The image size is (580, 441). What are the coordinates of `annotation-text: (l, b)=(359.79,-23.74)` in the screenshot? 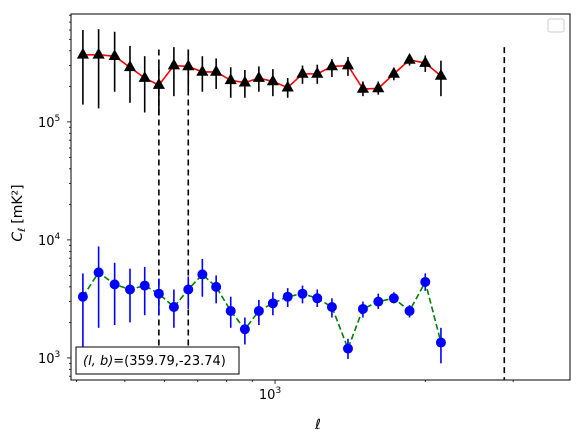 It's located at (154, 361).